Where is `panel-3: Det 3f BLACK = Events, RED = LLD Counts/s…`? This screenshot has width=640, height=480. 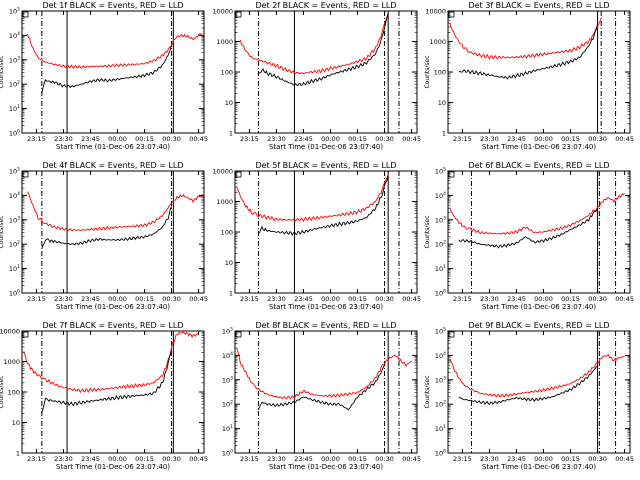 panel-3: Det 3f BLACK = Events, RED = LLD Counts/s… is located at coordinates (529, 76).